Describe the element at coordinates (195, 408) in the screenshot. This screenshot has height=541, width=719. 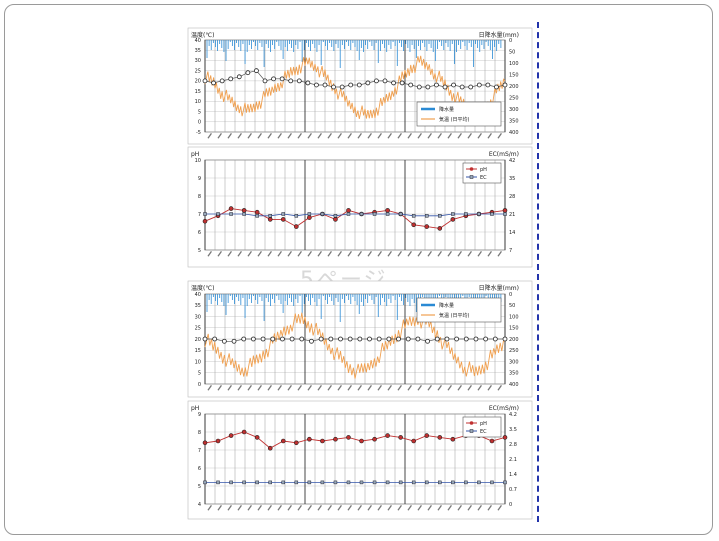
I see `chart-title: pH` at that location.